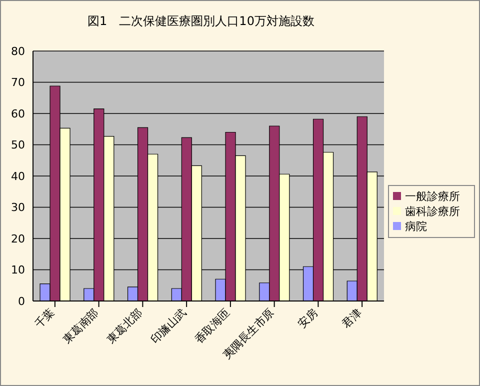  Describe the element at coordinates (432, 211) in the screenshot. I see `legend-label: 歯科診療所` at that location.